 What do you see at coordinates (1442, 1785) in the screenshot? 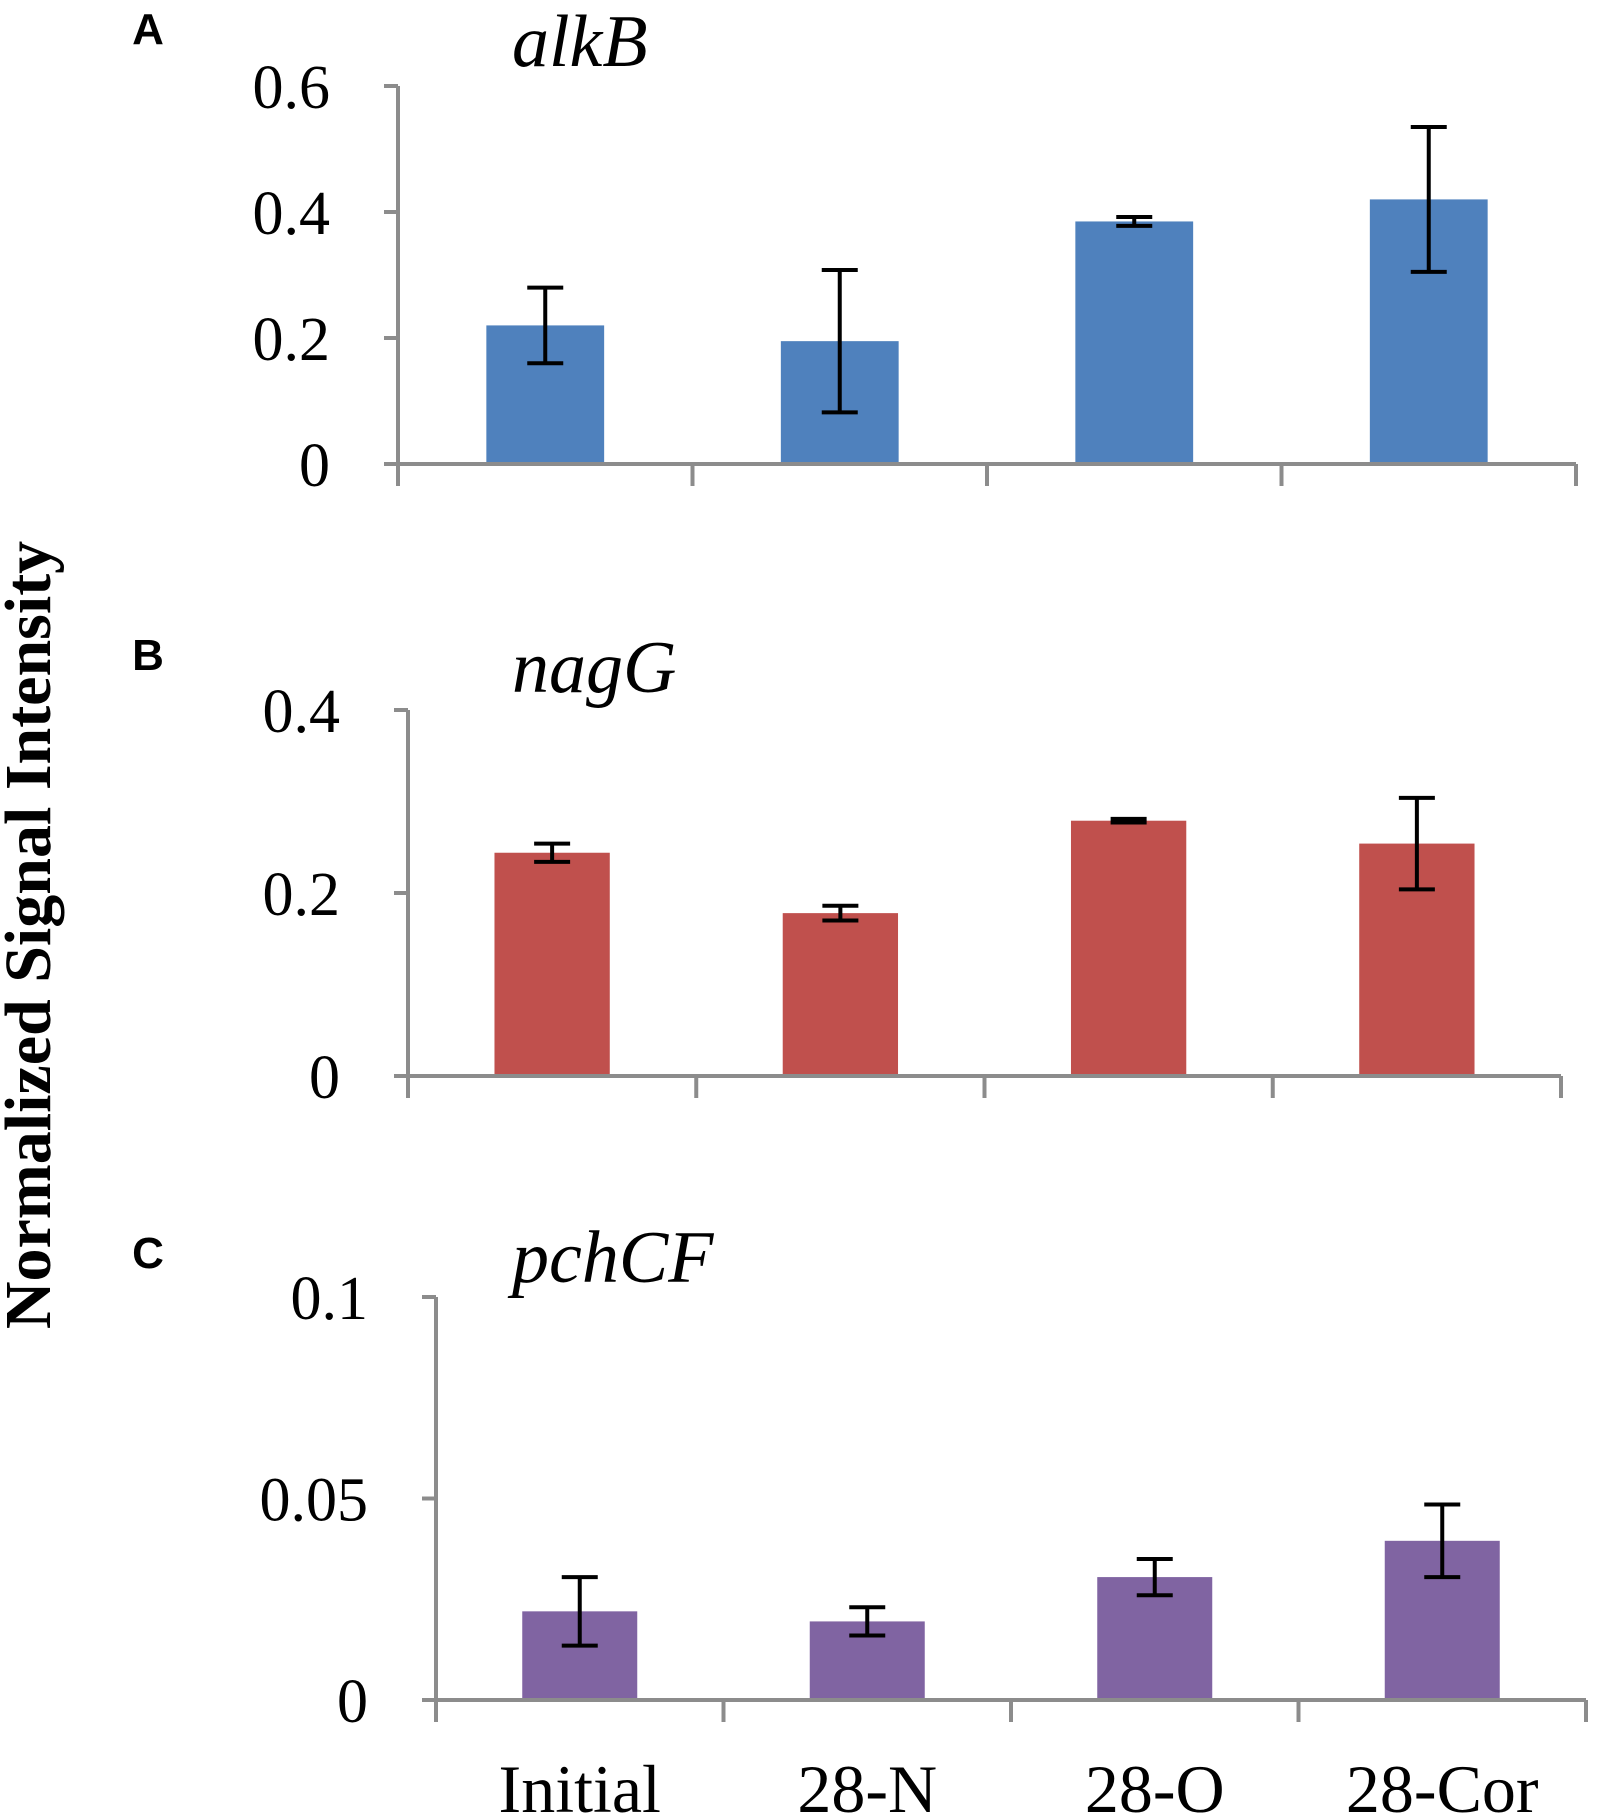
I see `x-tick-label: 28-Cor` at bounding box center [1442, 1785].